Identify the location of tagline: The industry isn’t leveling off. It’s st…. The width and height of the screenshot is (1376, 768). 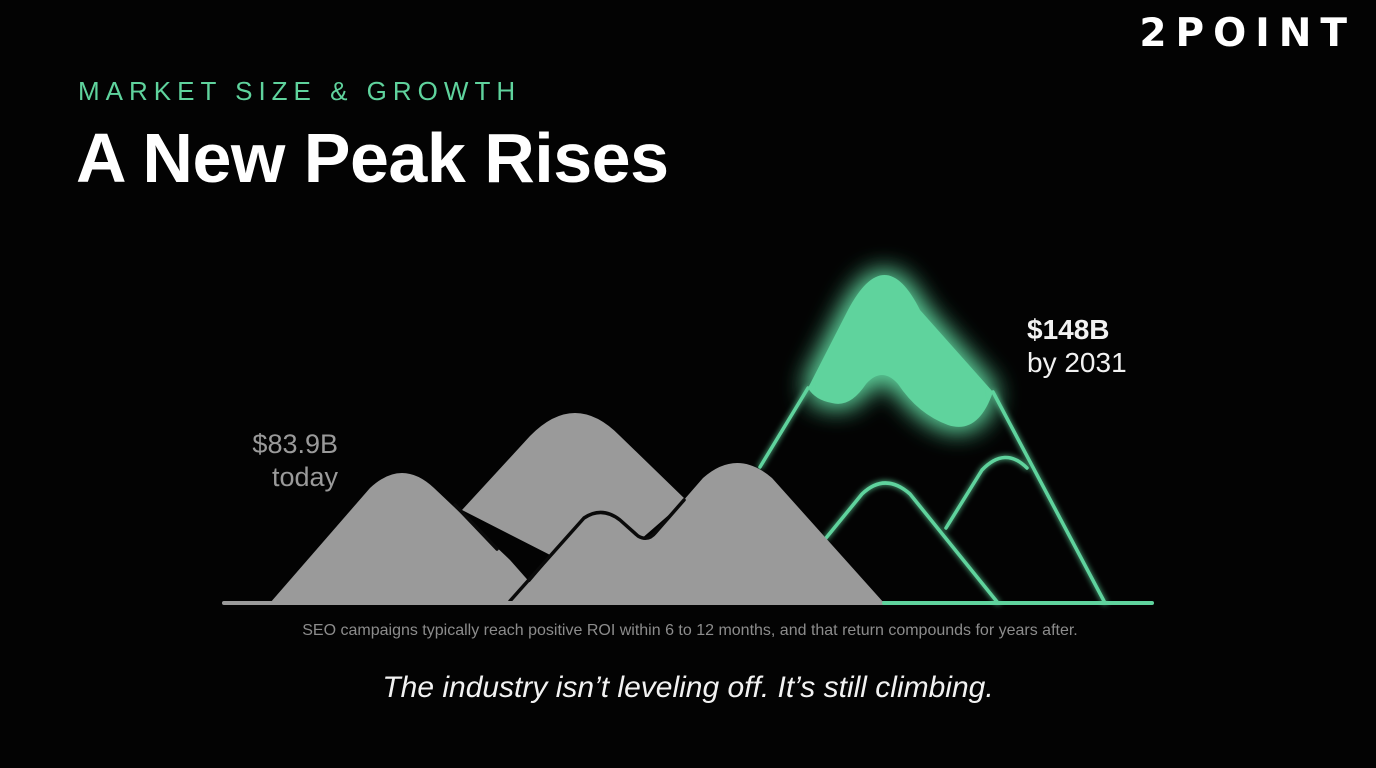
(688, 687).